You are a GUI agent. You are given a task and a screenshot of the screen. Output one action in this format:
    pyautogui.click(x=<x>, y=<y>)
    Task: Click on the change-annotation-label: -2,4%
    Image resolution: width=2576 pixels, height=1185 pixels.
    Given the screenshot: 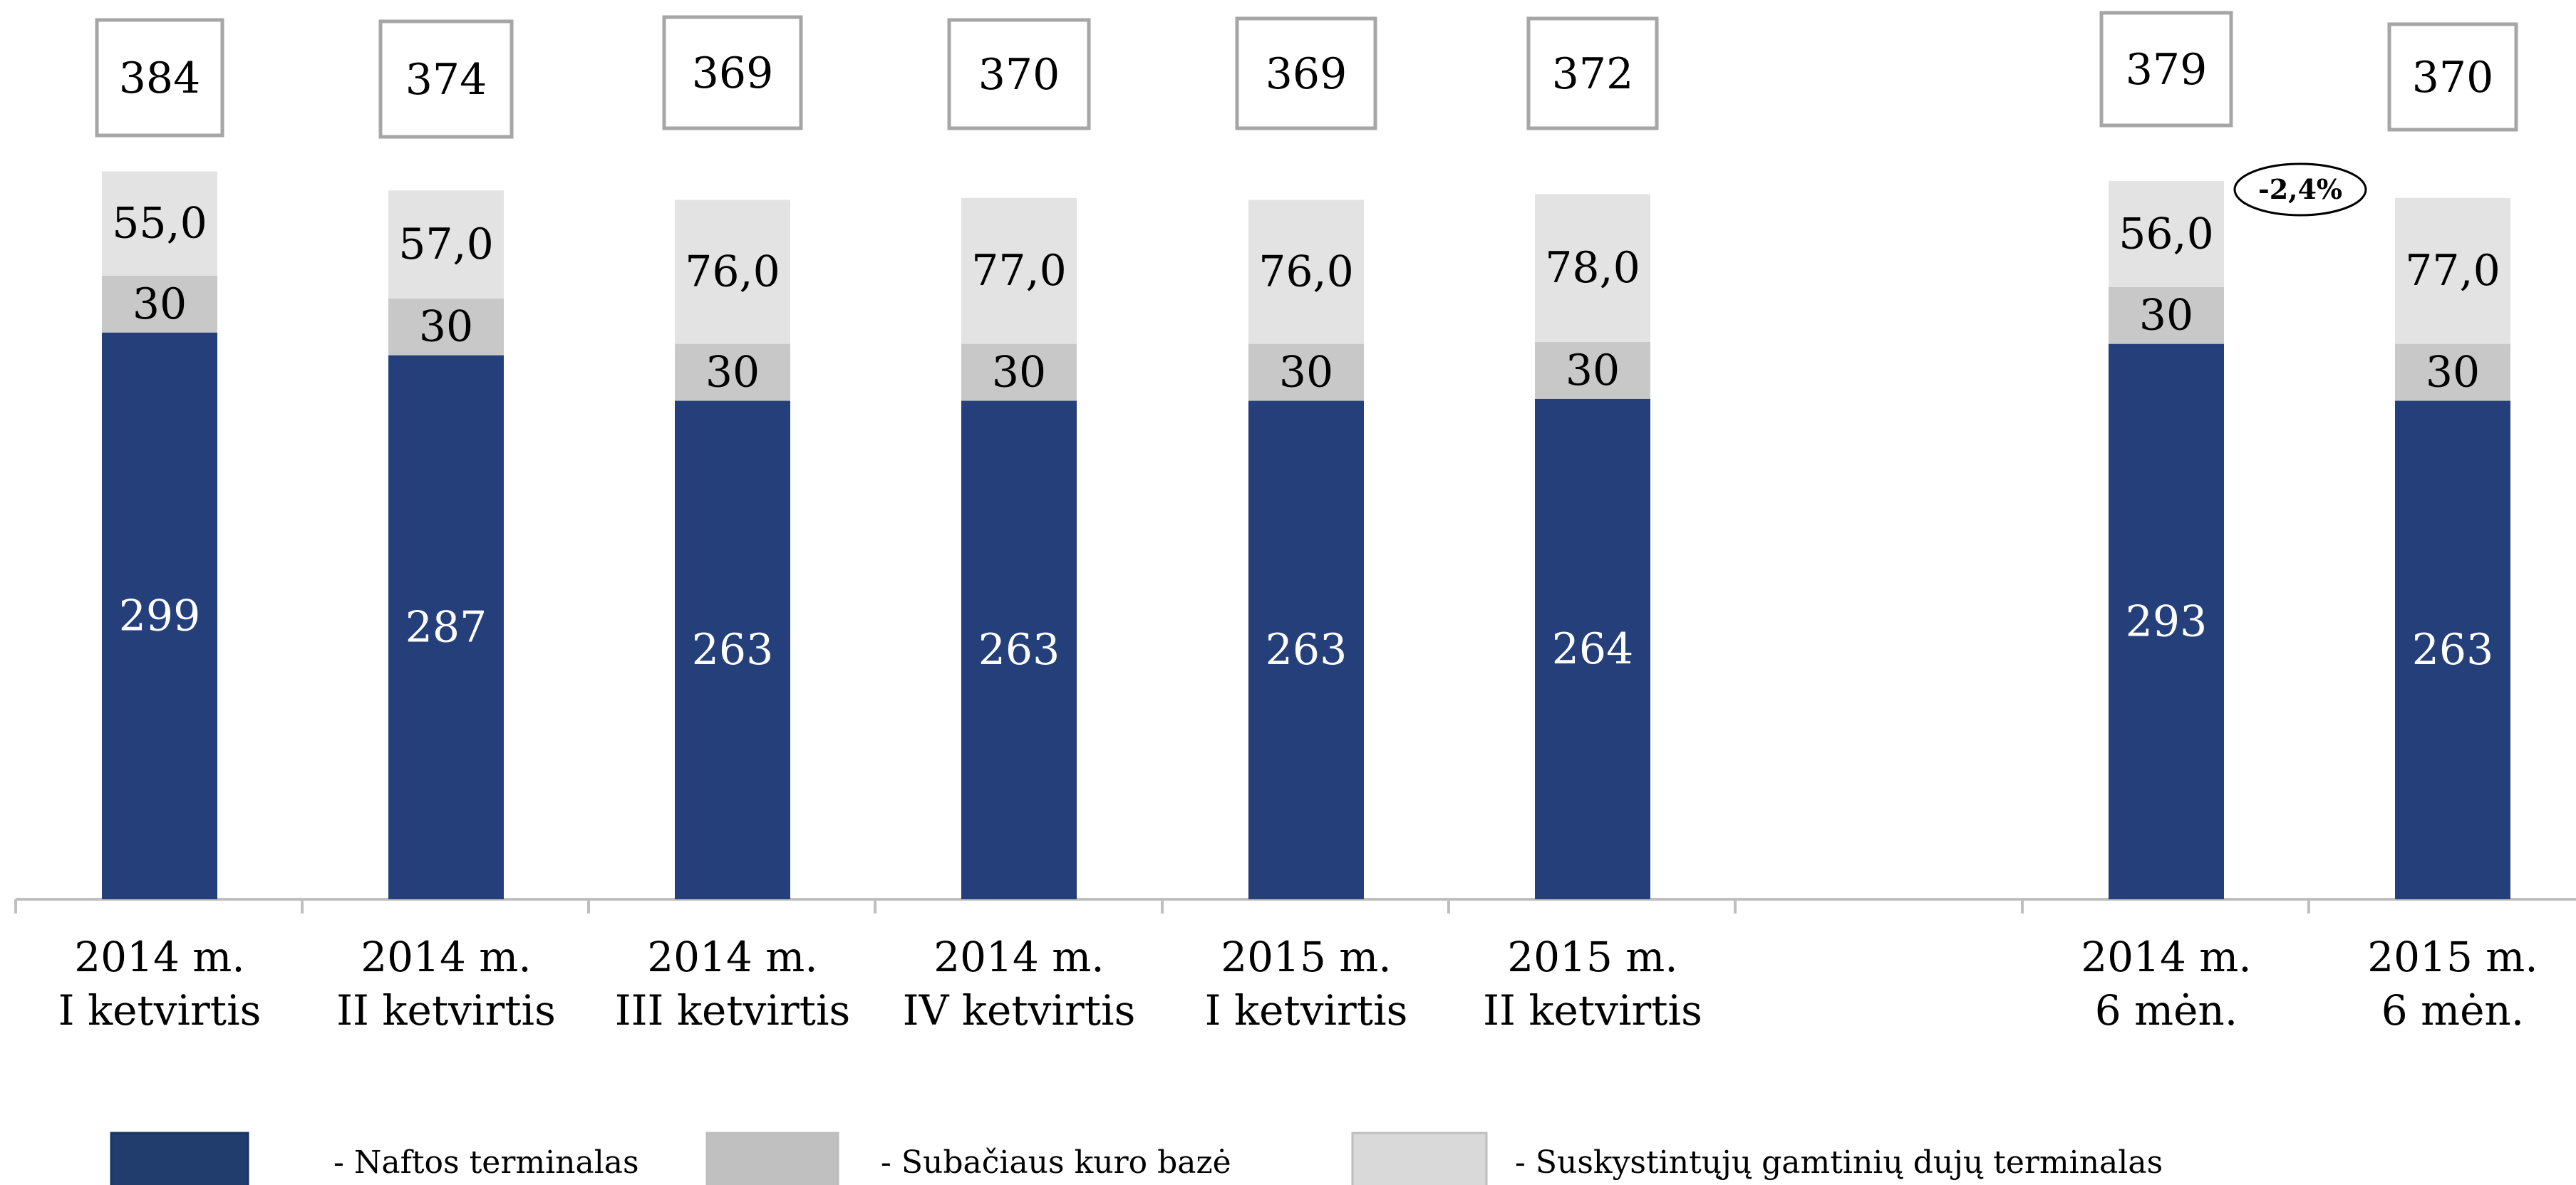 What is the action you would take?
    pyautogui.click(x=2300, y=189)
    